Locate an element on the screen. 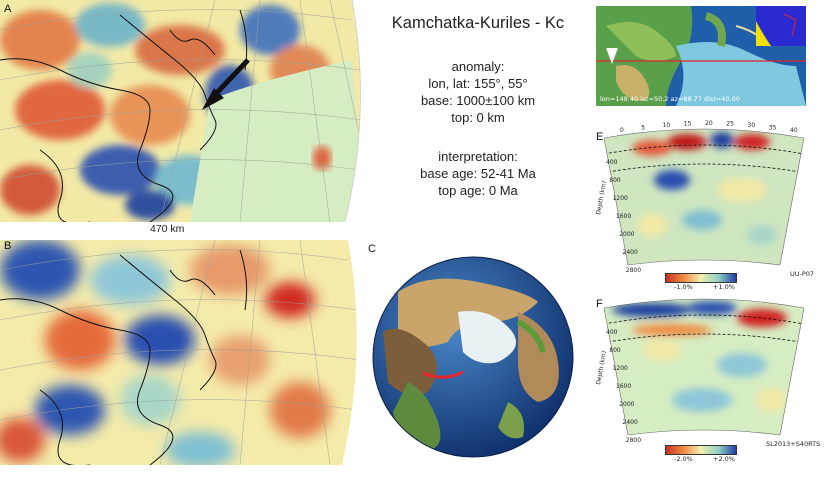 This screenshot has width=825, height=480. interpretation-heading: interpretation: is located at coordinates (478, 156).